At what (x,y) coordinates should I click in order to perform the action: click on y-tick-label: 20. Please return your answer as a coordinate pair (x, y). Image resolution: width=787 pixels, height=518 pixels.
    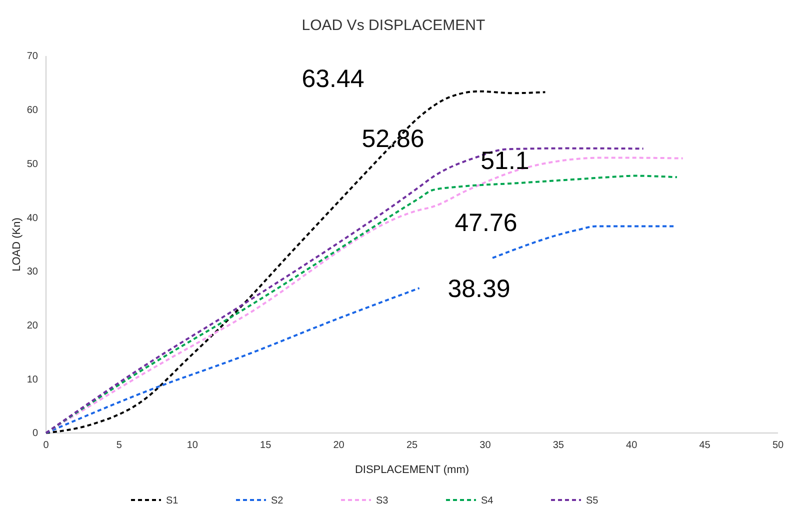
    Looking at the image, I should click on (32, 326).